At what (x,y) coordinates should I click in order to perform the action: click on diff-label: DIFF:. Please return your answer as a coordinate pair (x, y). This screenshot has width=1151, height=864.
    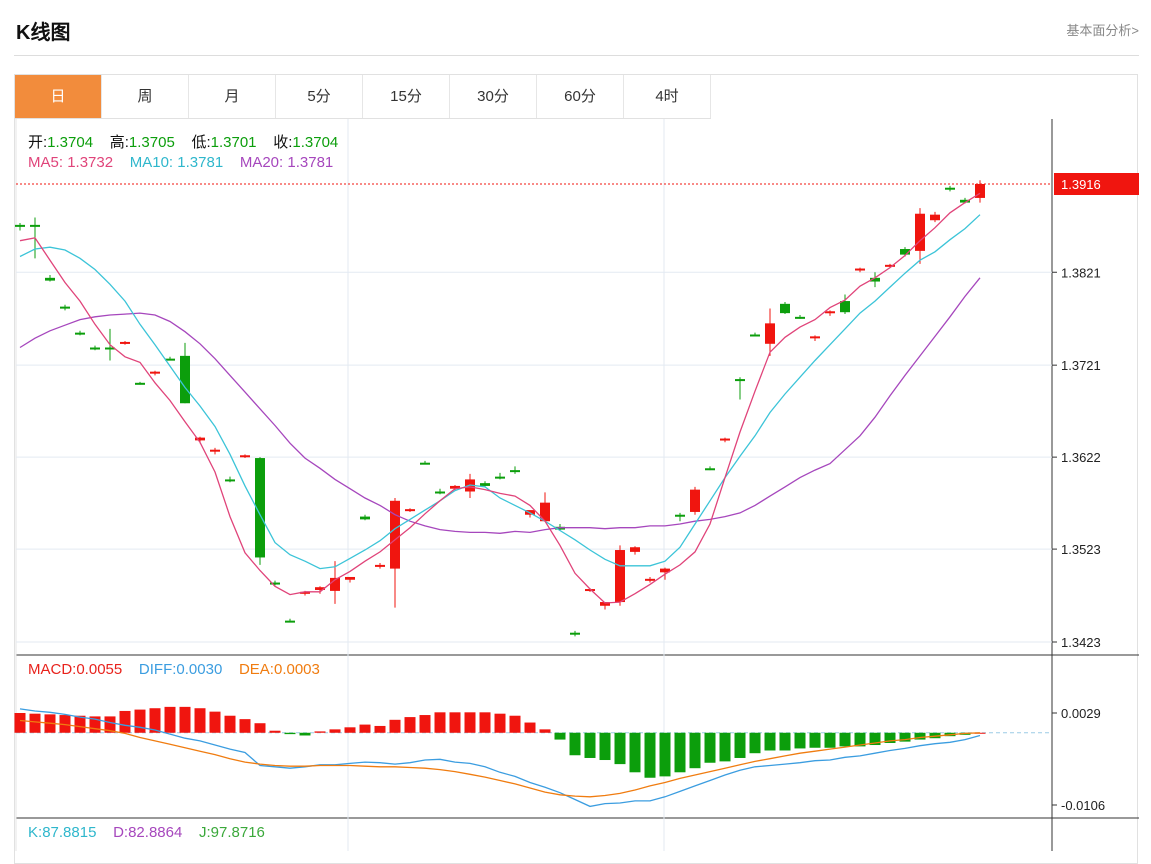
    Looking at the image, I should click on (157, 669).